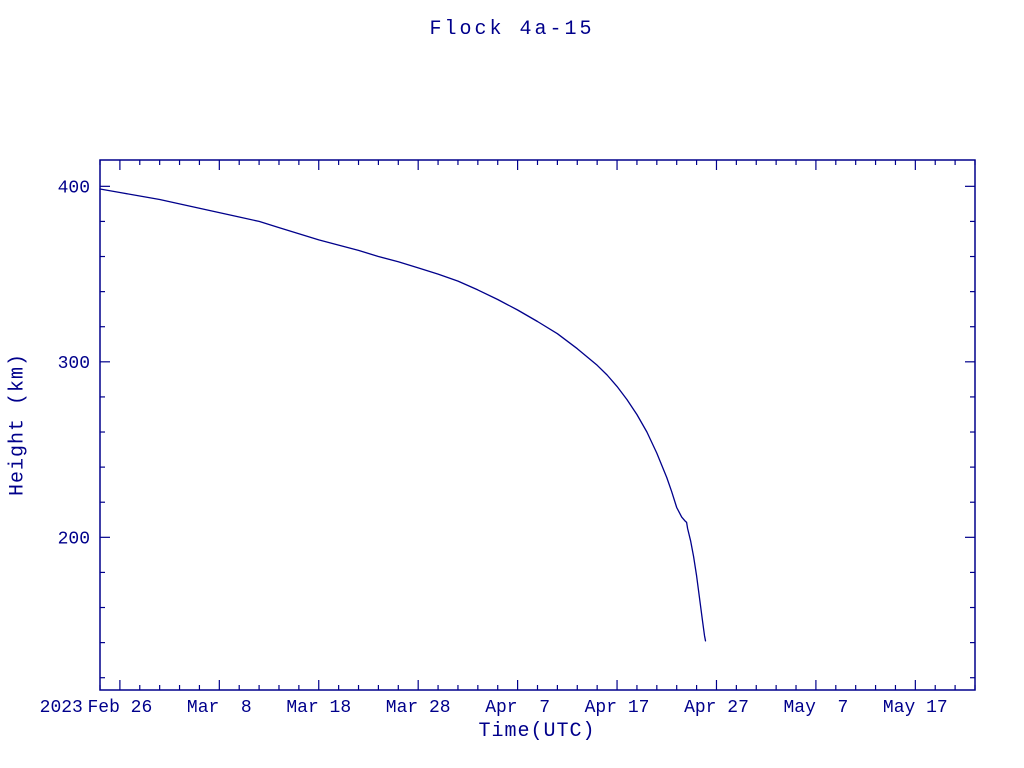 This screenshot has height=768, width=1024. What do you see at coordinates (617, 708) in the screenshot?
I see `x-tick-label: Apr 17` at bounding box center [617, 708].